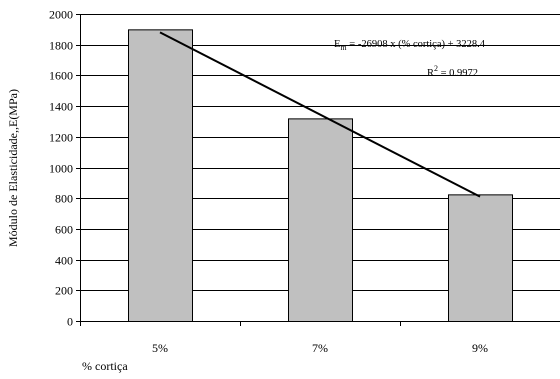  I want to click on trendline-equation: Em = -26908 x (% cortiça) + 3228.4, so click(410, 45).